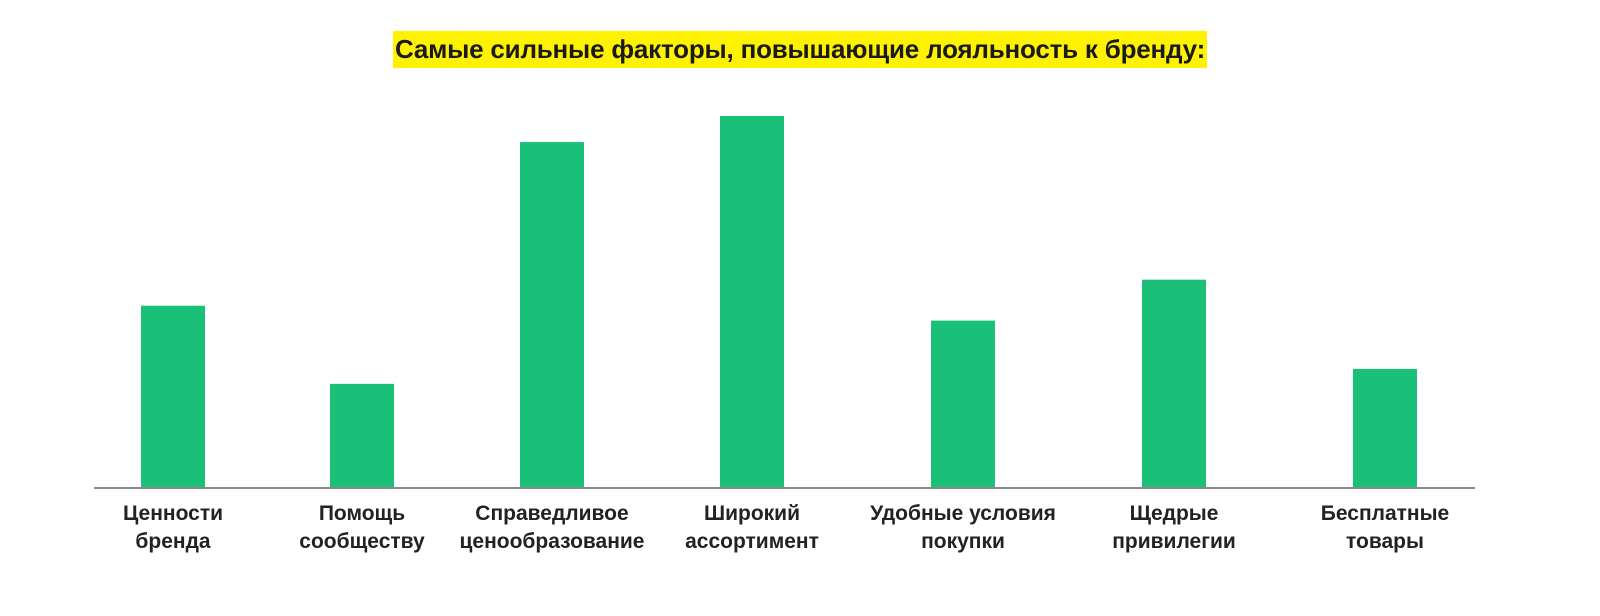  What do you see at coordinates (552, 527) in the screenshot?
I see `category-label-3: Справедливое ценообразование` at bounding box center [552, 527].